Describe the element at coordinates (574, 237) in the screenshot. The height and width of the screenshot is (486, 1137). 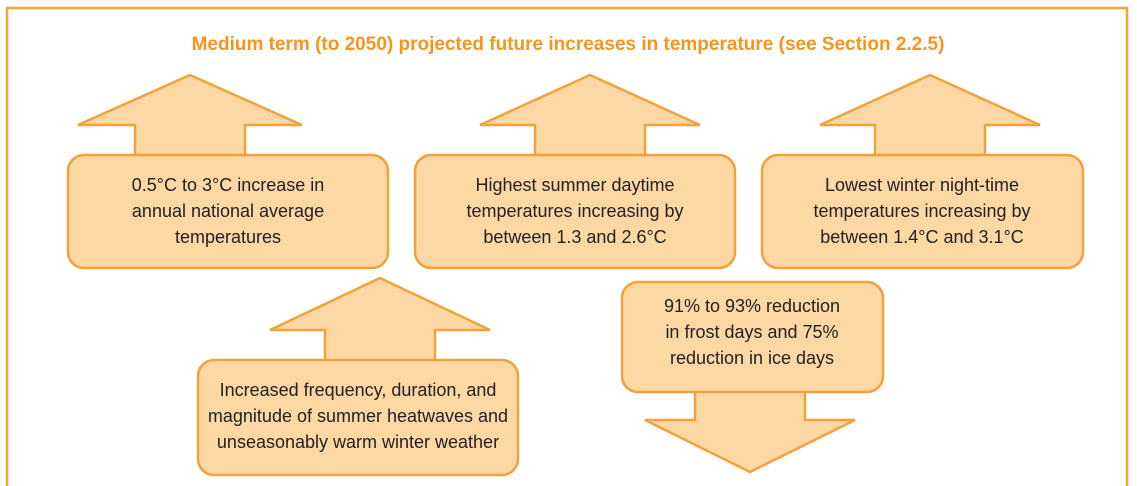
I see `box-text: between 1.3 and 2.6°C` at that location.